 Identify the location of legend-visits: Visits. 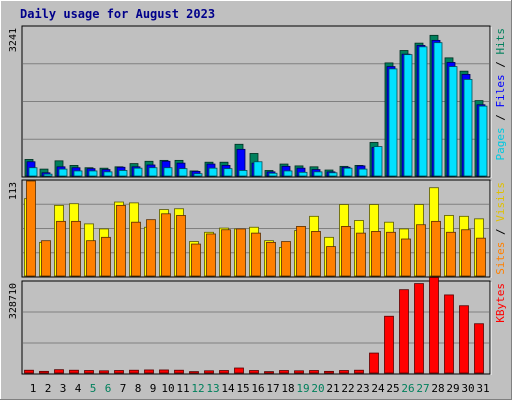
(500, 202).